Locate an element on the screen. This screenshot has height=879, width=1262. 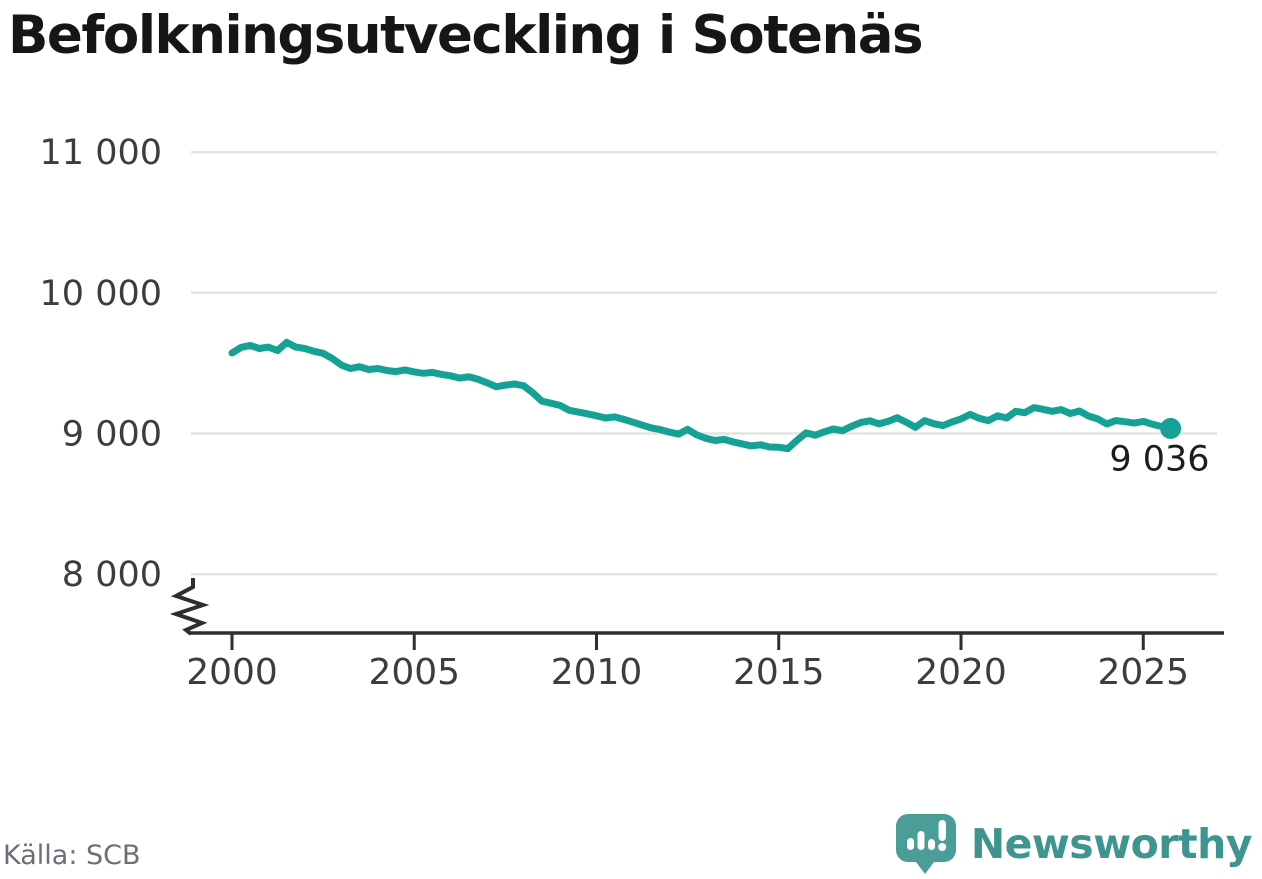
newsworthy-logo-text: Newsworthy is located at coordinates (1111, 844).